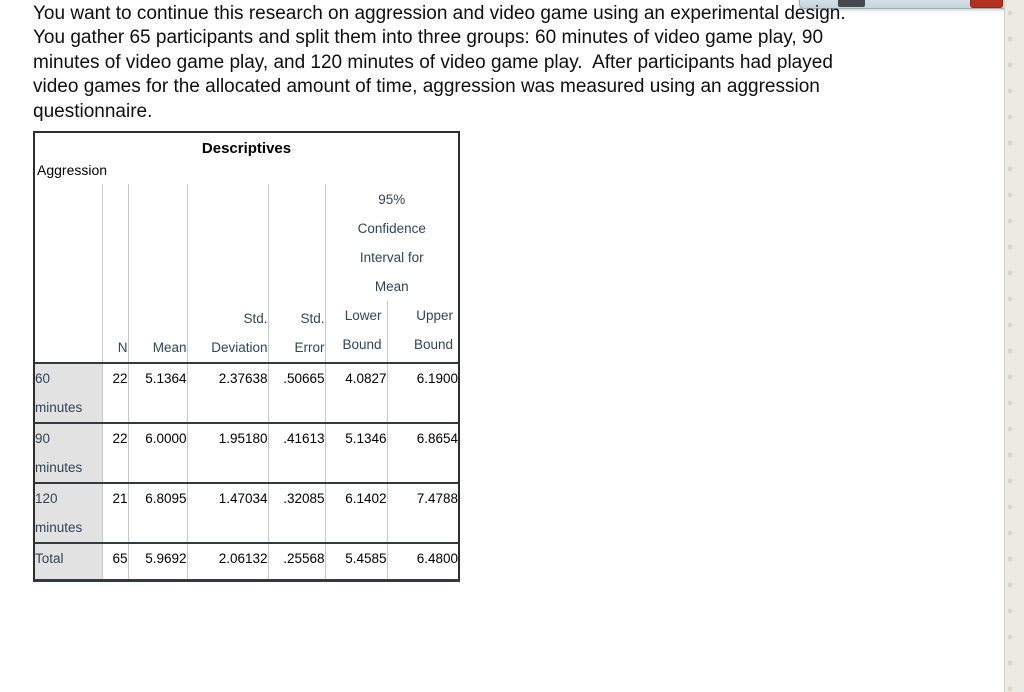 Image resolution: width=1024 pixels, height=692 pixels. Describe the element at coordinates (296, 513) in the screenshot. I see `cell-std-error: .32085` at that location.